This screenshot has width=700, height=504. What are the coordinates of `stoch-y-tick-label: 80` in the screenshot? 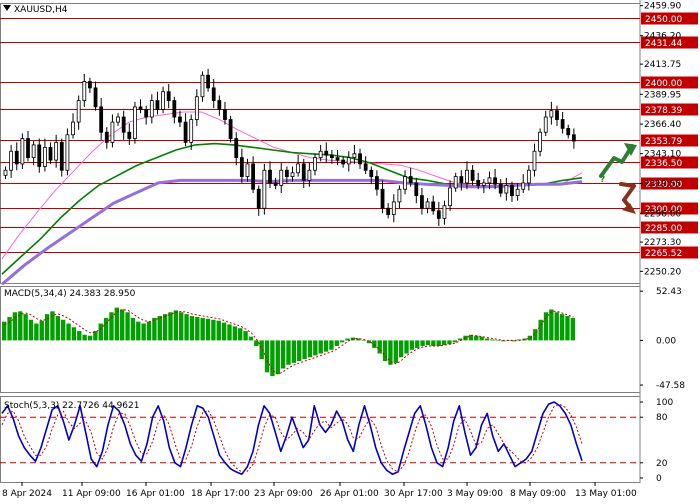 It's located at (662, 418).